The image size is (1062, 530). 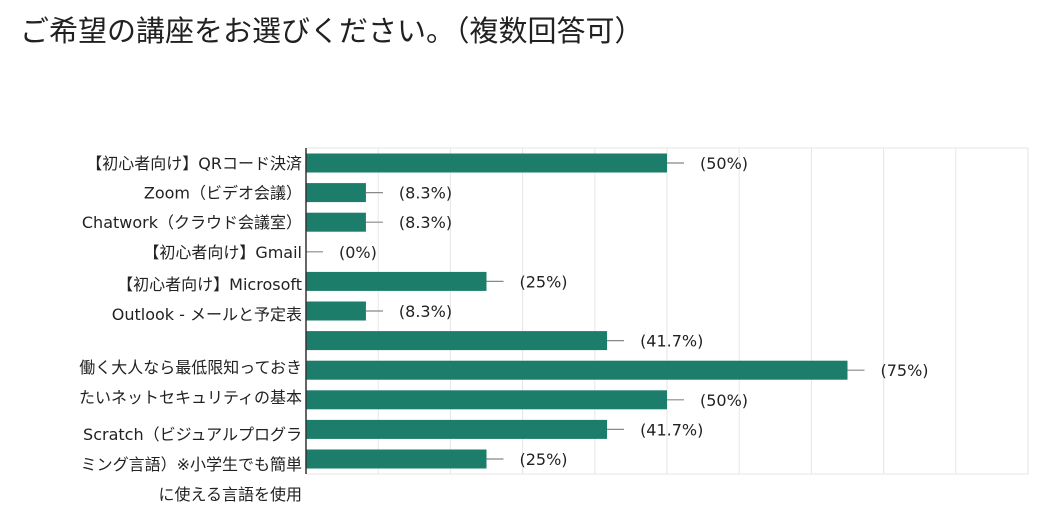 What do you see at coordinates (207, 314) in the screenshot?
I see `category-label: Outlook - メールと予定表` at bounding box center [207, 314].